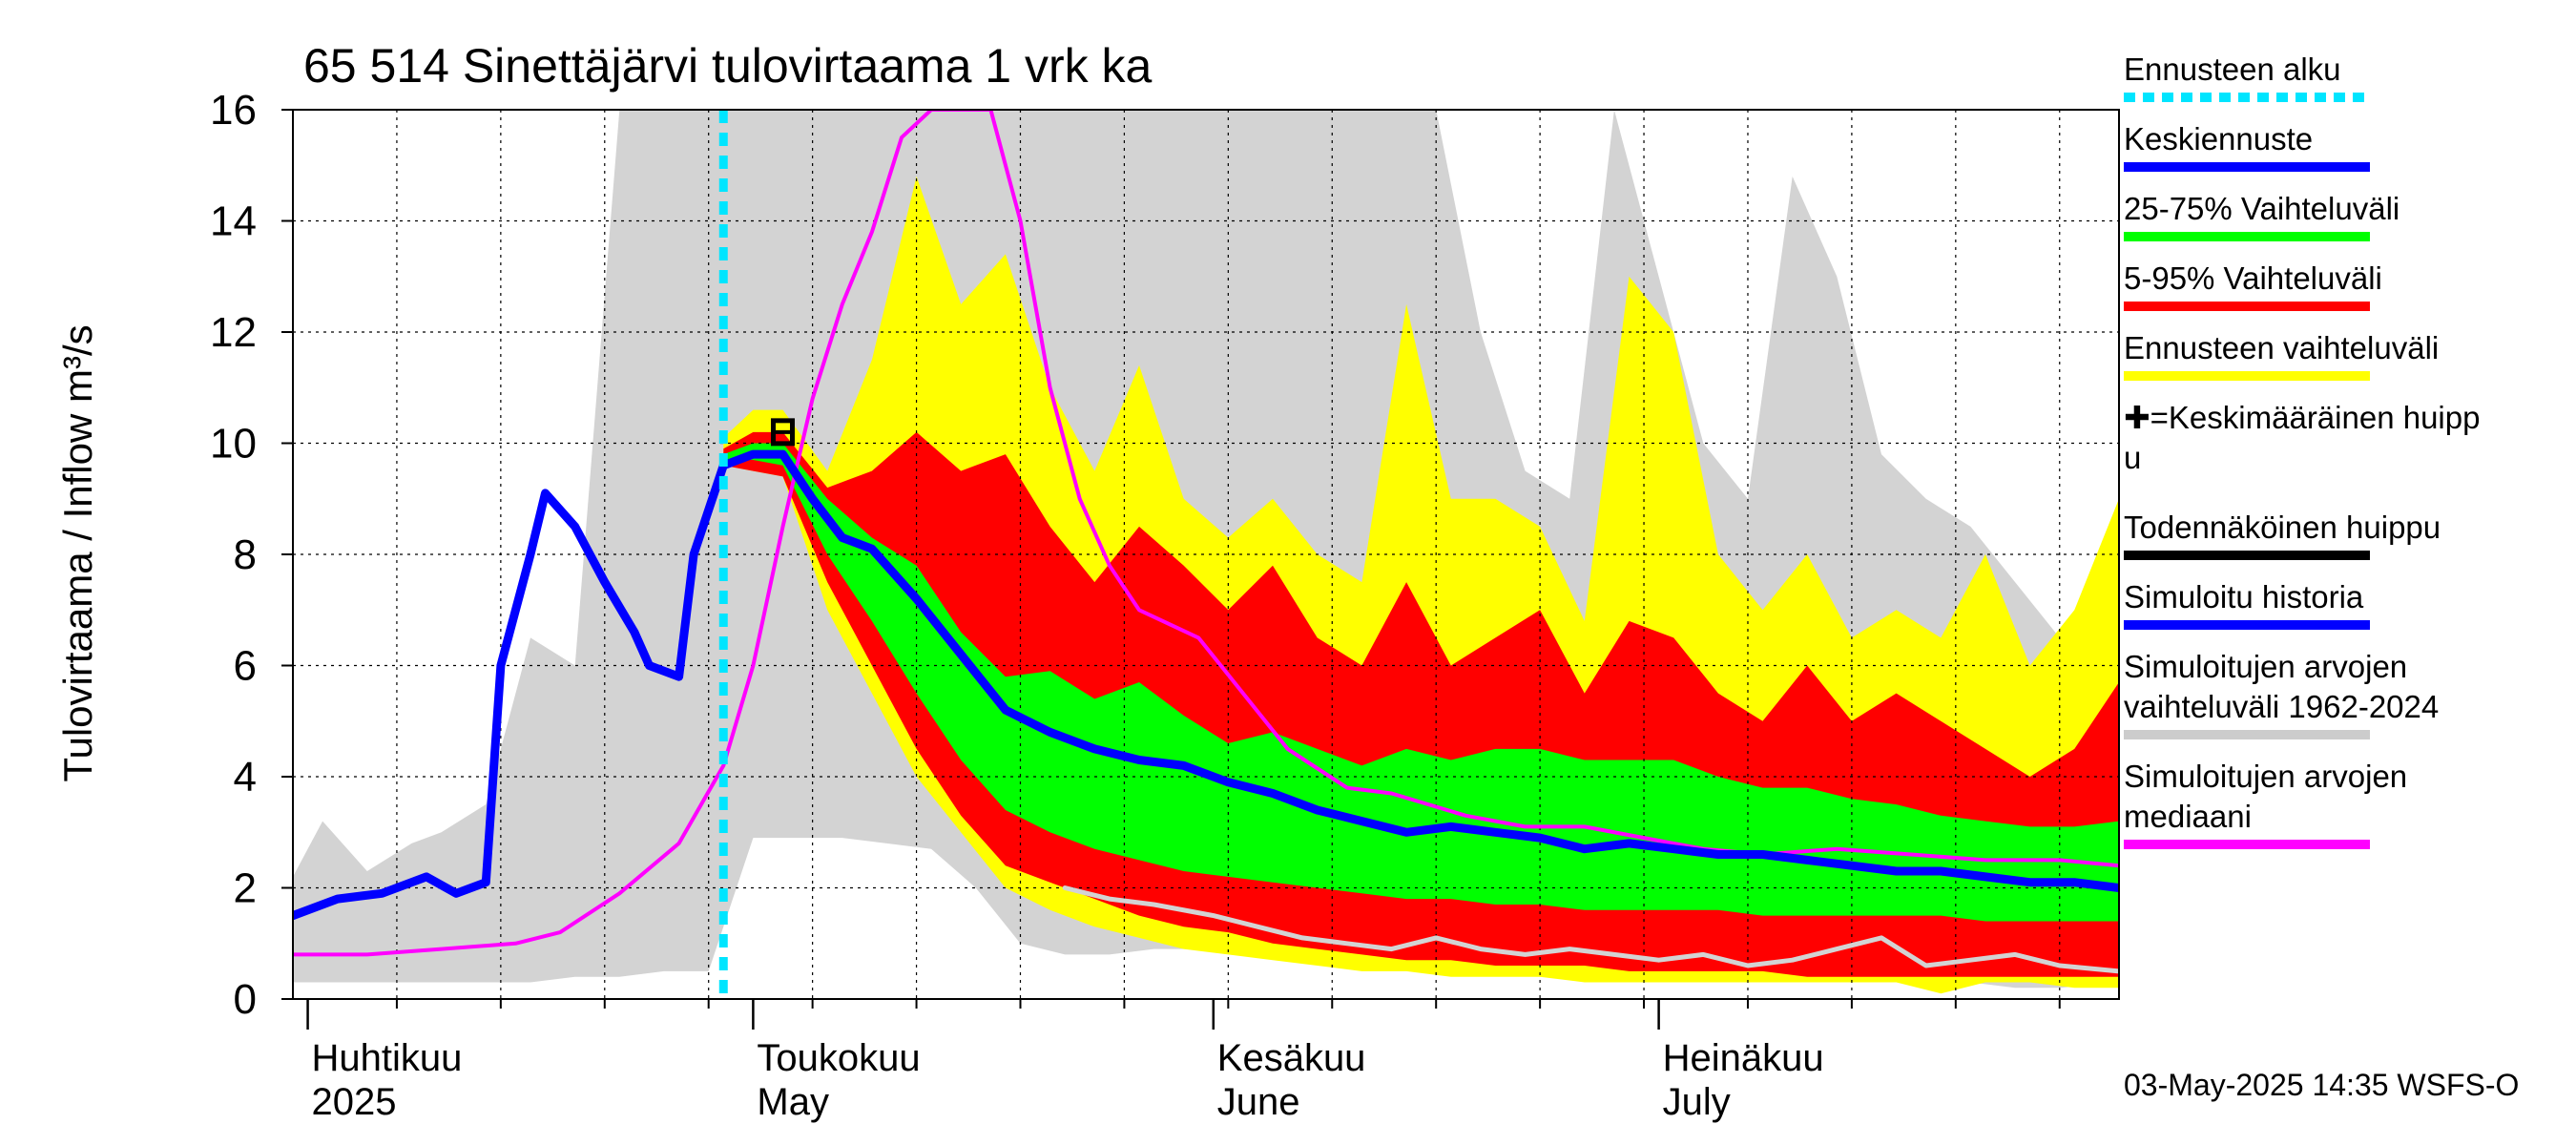 This screenshot has height=1145, width=2576. What do you see at coordinates (2232, 69) in the screenshot?
I see `legend-label: Ennusteen alku` at bounding box center [2232, 69].